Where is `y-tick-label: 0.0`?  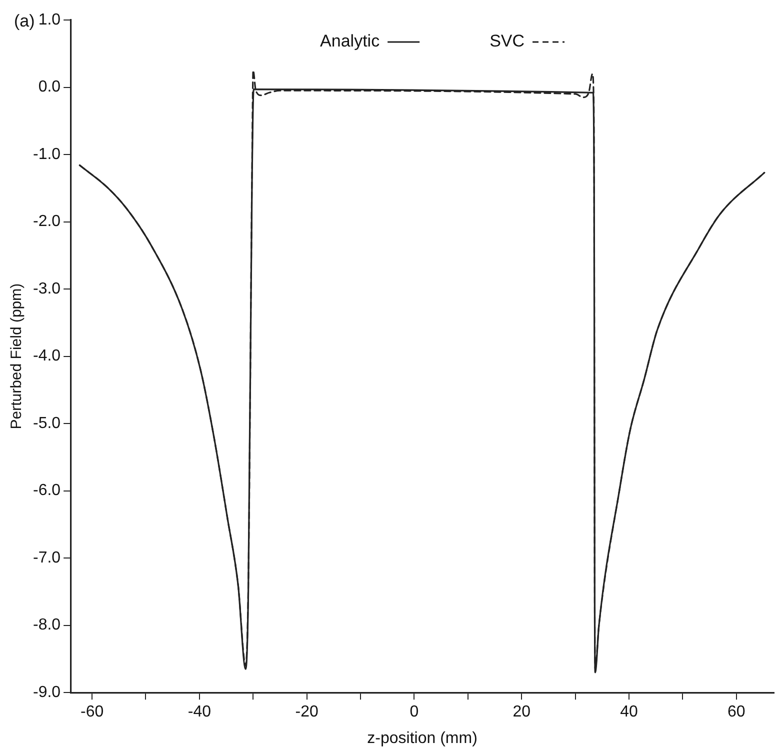 y-tick-label: 0.0 is located at coordinates (49, 87).